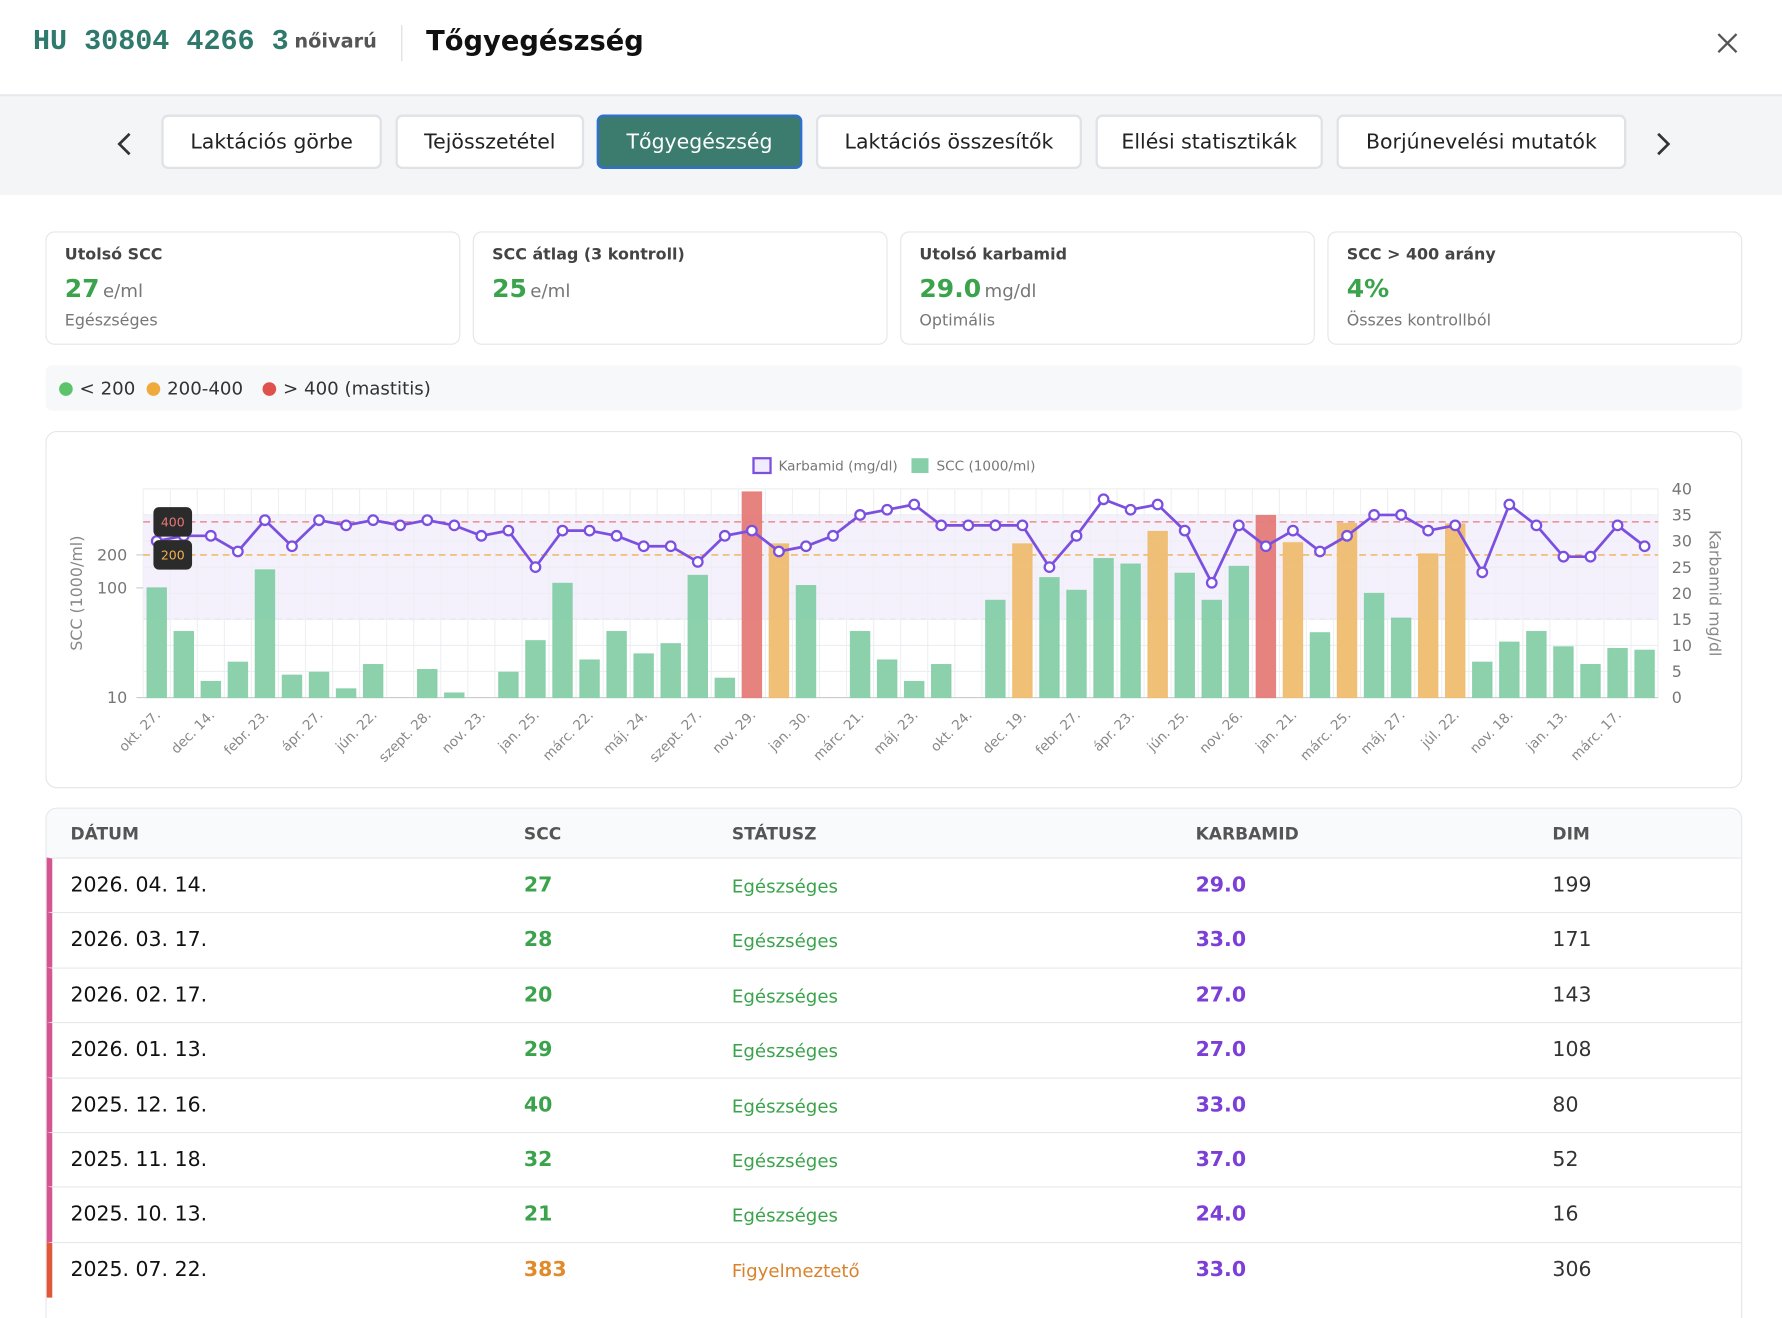 Image resolution: width=1782 pixels, height=1318 pixels. Describe the element at coordinates (625, 732) in the screenshot. I see `x-tick-label: máj. 24.` at that location.